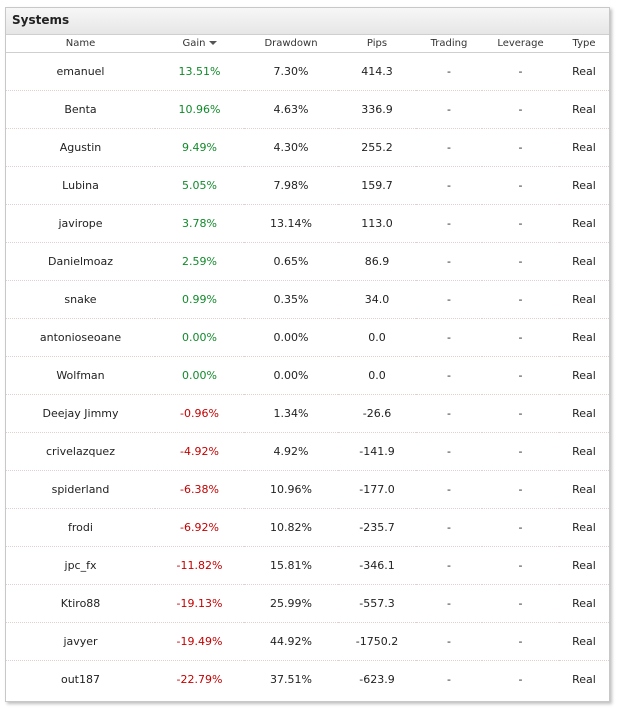 The height and width of the screenshot is (708, 617). I want to click on cell-name: Agustin, so click(80, 147).